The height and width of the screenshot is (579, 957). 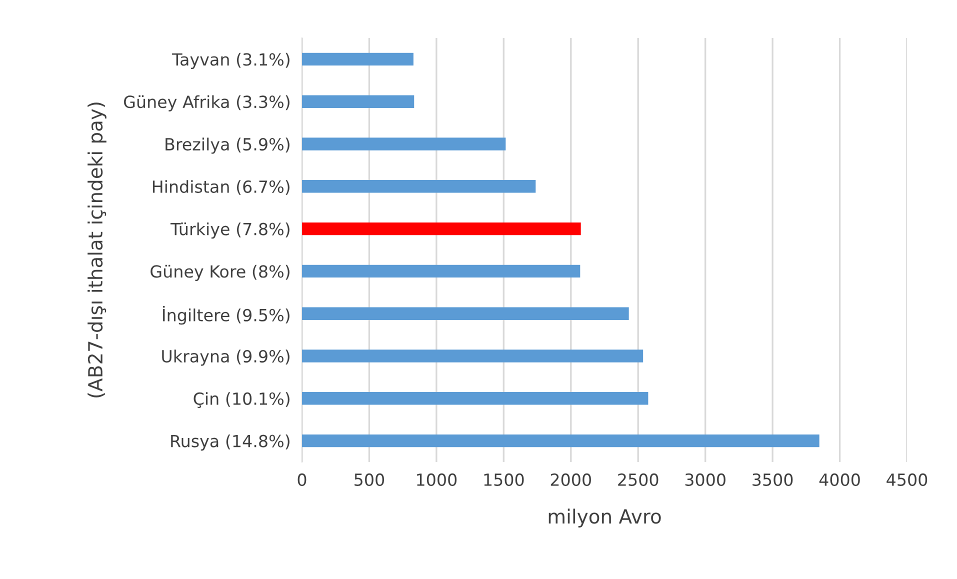 What do you see at coordinates (437, 479) in the screenshot?
I see `x-tick-label: 1000` at bounding box center [437, 479].